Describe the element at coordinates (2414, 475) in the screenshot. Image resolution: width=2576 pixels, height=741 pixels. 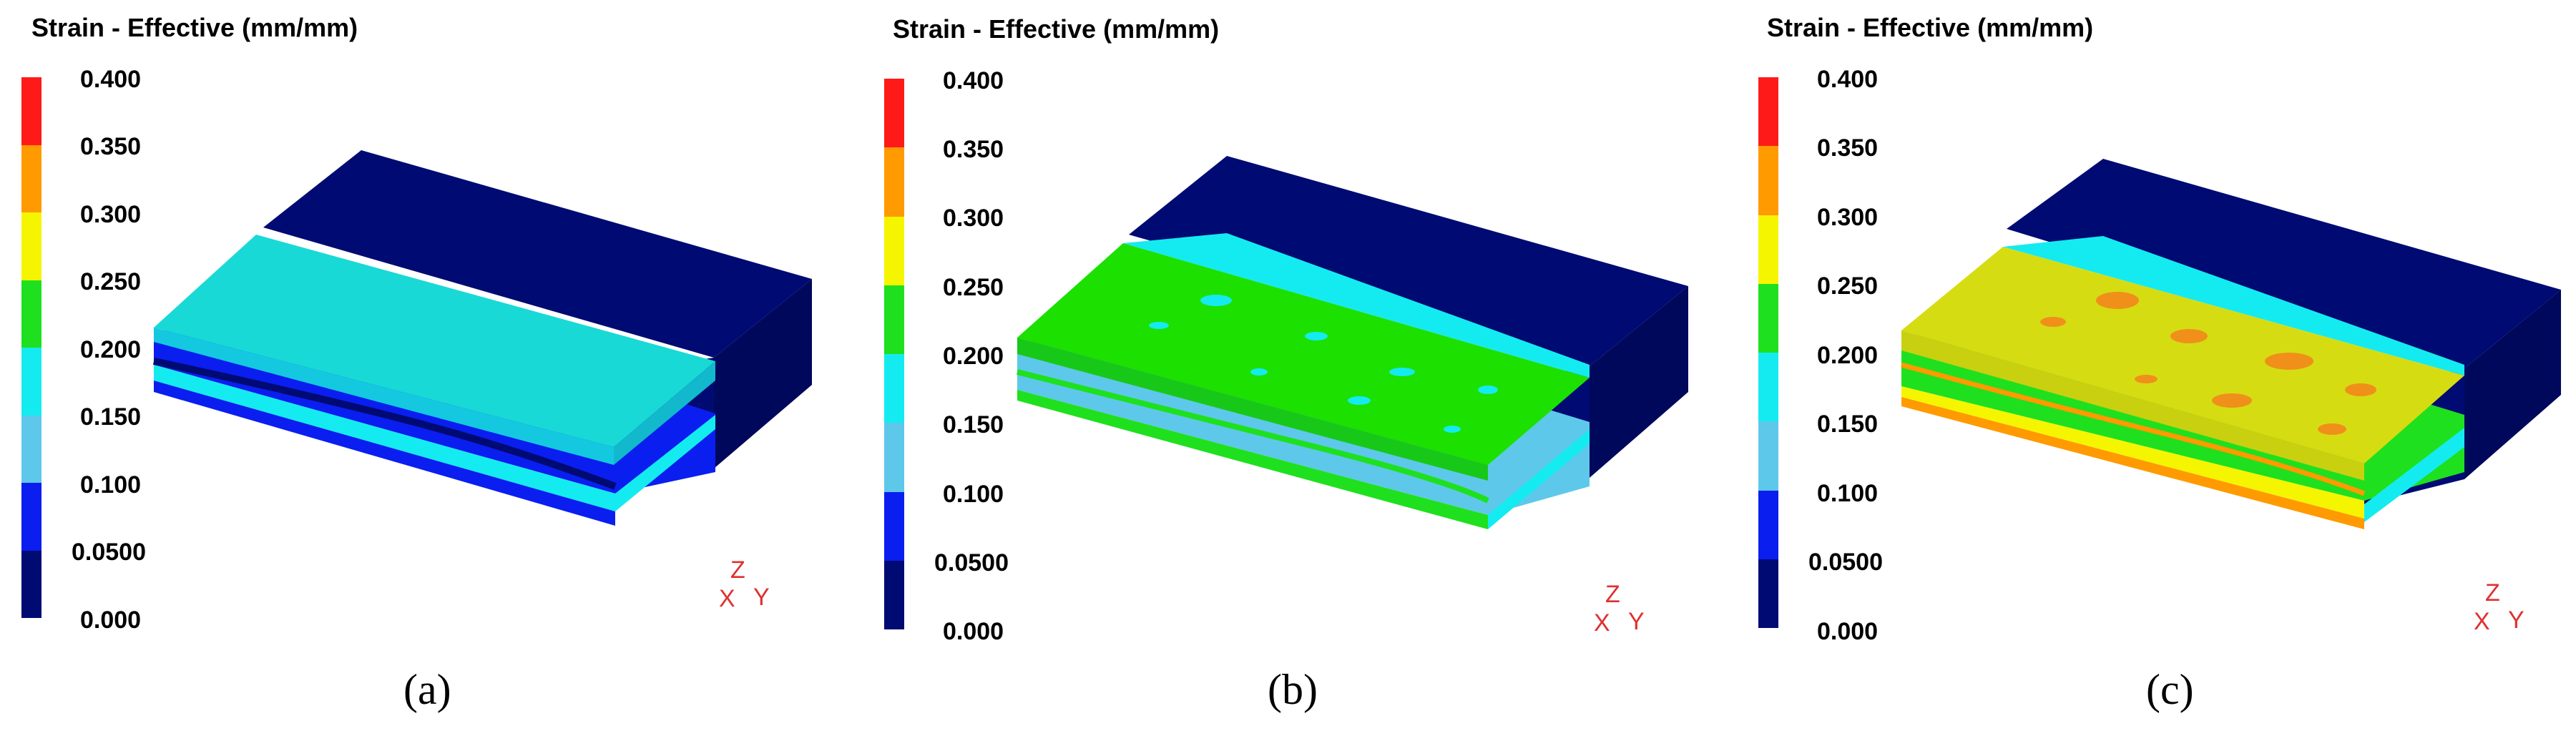
I see `layer-cyan-edge` at that location.